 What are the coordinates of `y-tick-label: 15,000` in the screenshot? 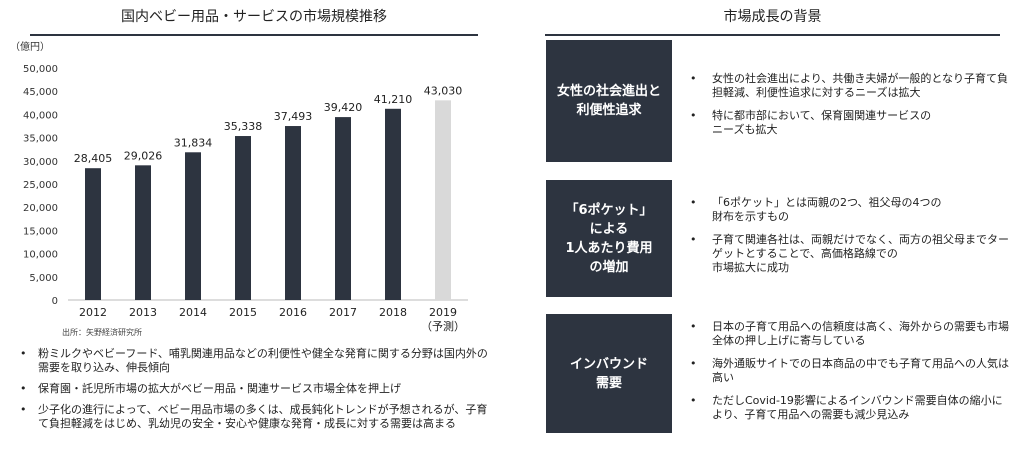 It's located at (40, 231).